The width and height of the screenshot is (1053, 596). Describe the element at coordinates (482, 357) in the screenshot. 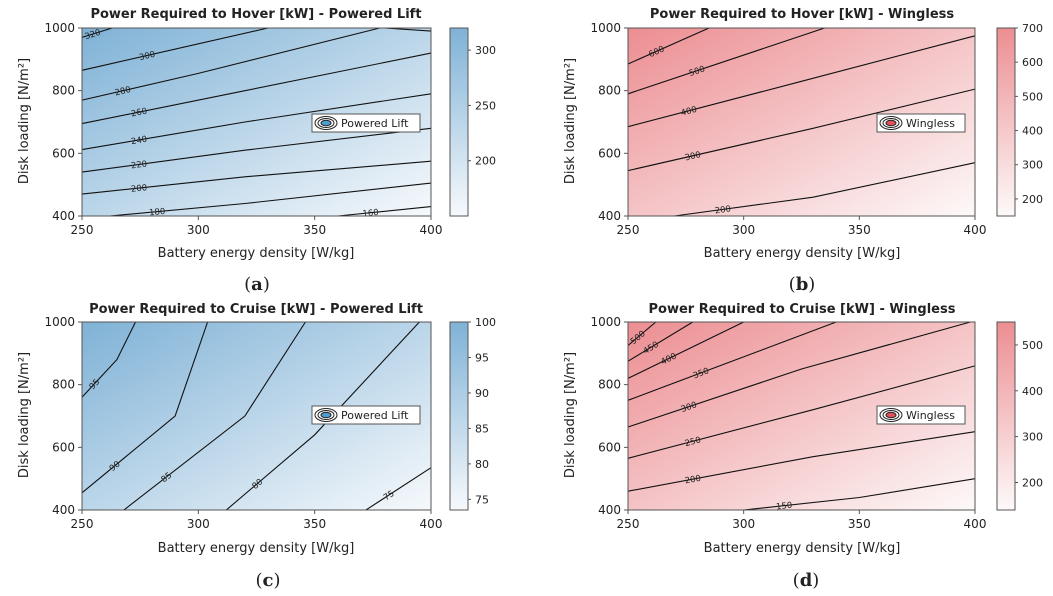

I see `colorbar-tick-label: 95` at that location.